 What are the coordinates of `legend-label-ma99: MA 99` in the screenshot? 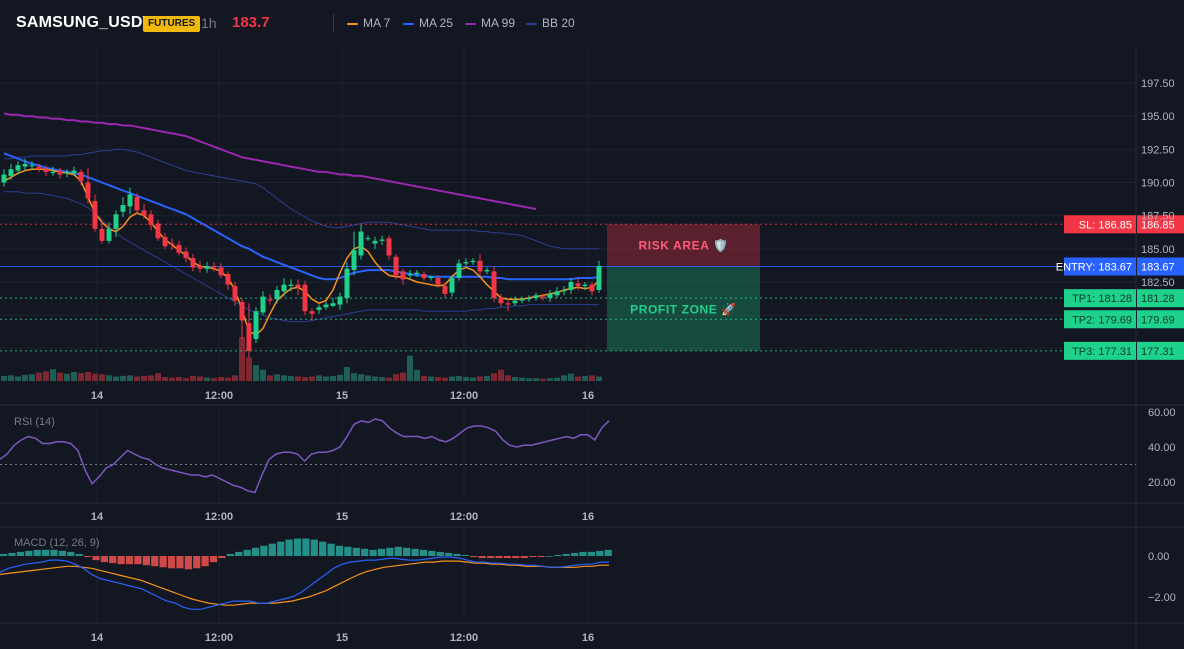 It's located at (498, 23).